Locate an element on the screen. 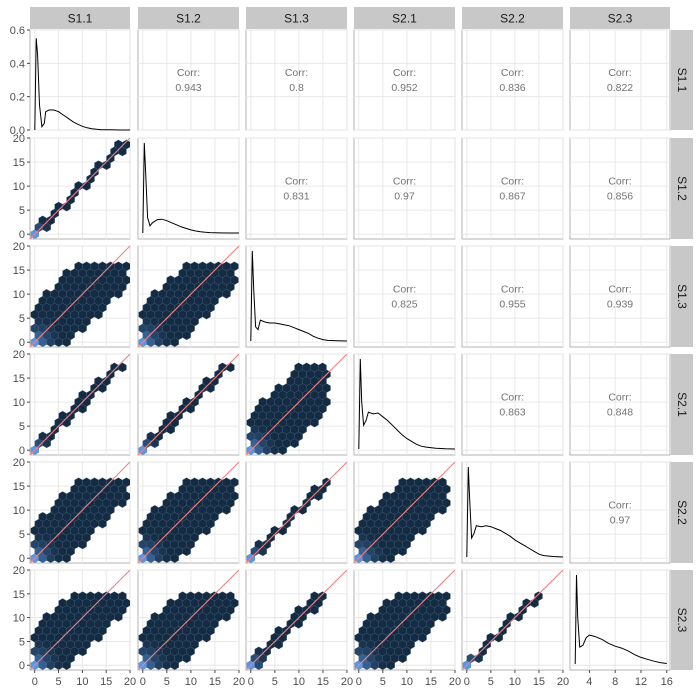  correlation-panel: Corr: 0.822 is located at coordinates (620, 80).